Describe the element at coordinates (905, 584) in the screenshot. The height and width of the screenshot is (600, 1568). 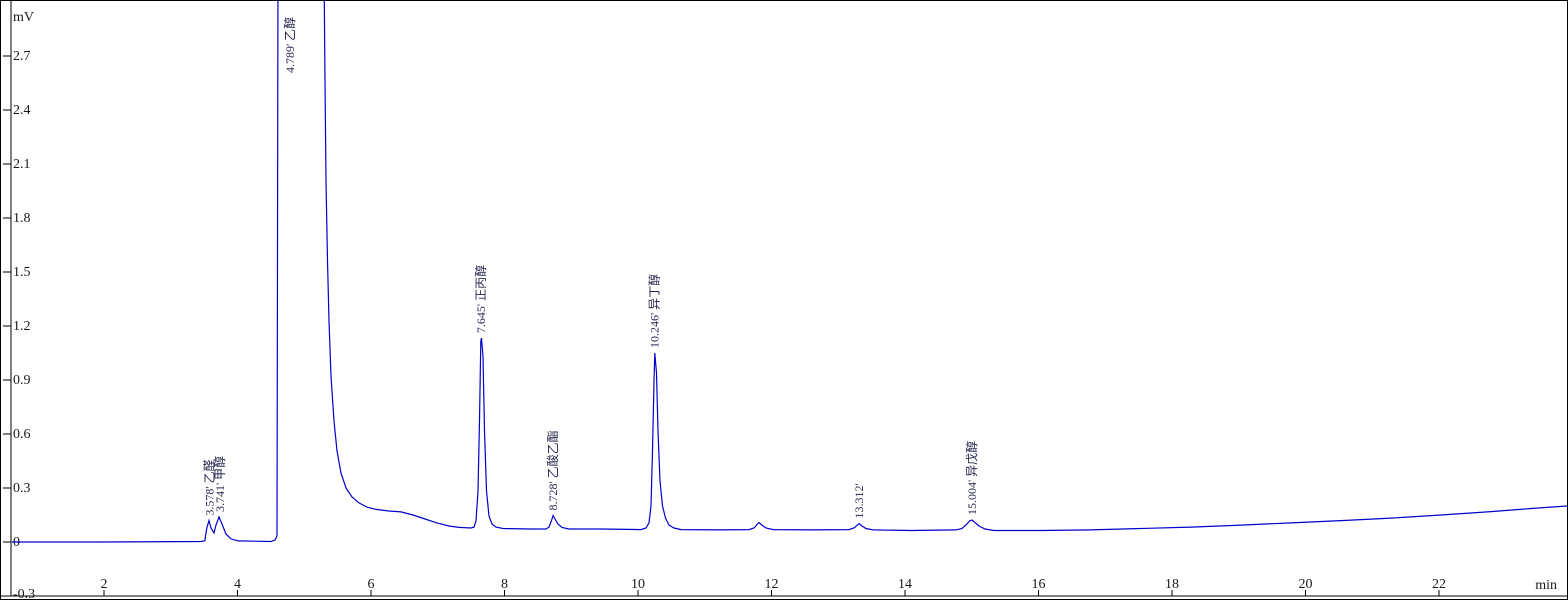
I see `x-tick-label: 14` at that location.